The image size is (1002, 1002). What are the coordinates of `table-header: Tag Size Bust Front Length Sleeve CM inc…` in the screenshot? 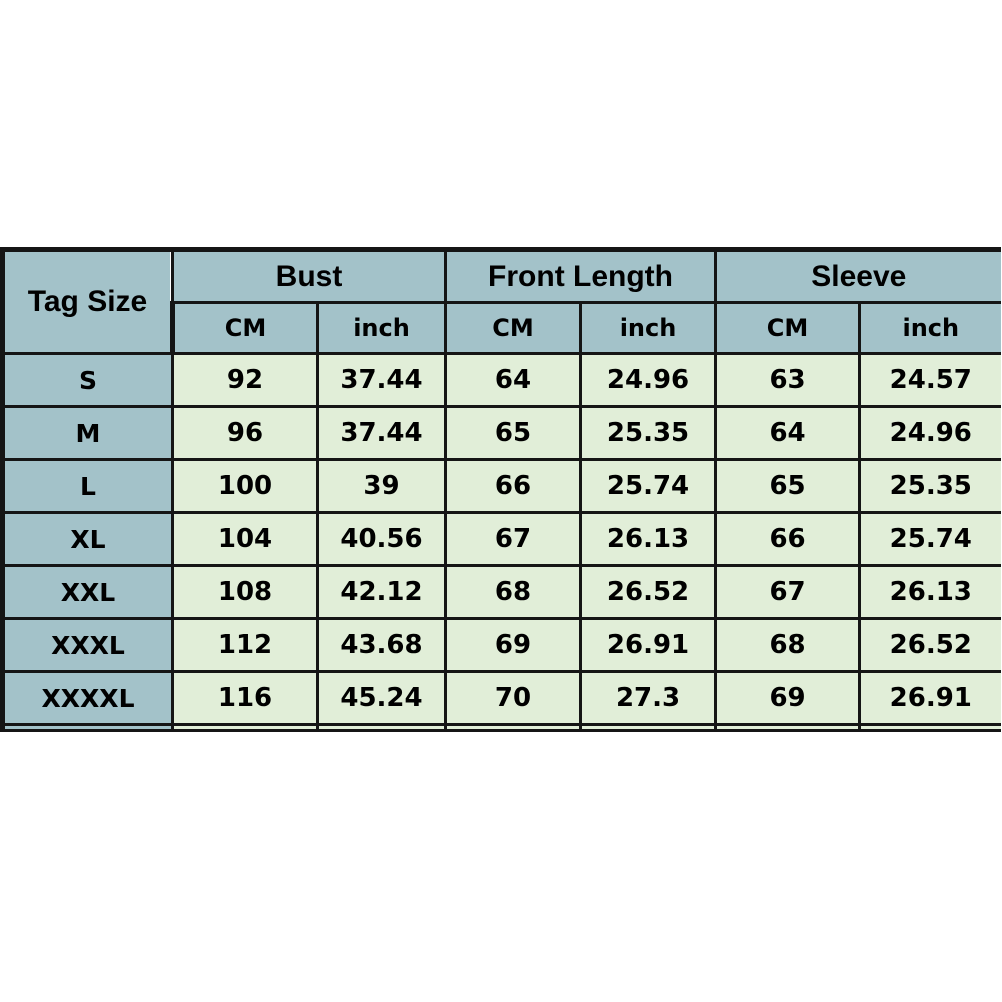 It's located at (500, 301).